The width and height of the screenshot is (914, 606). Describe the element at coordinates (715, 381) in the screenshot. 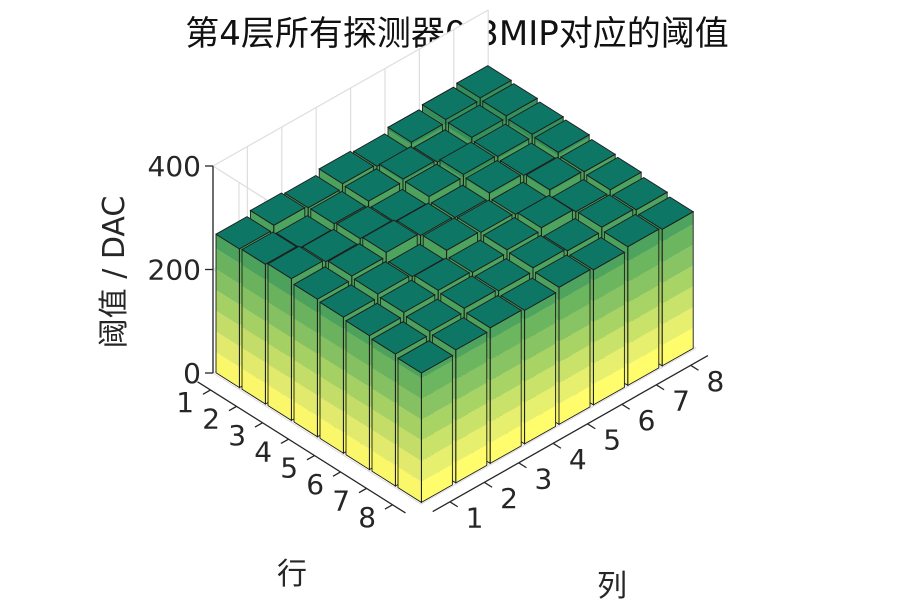

I see `col-tick-label: 8` at that location.